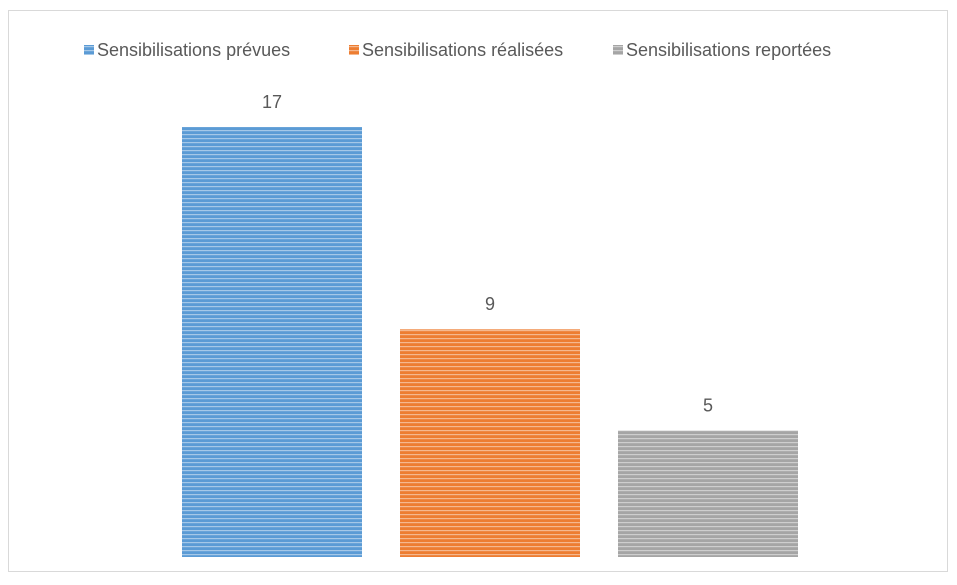 This screenshot has width=957, height=585. What do you see at coordinates (708, 405) in the screenshot?
I see `data-label: 5` at bounding box center [708, 405].